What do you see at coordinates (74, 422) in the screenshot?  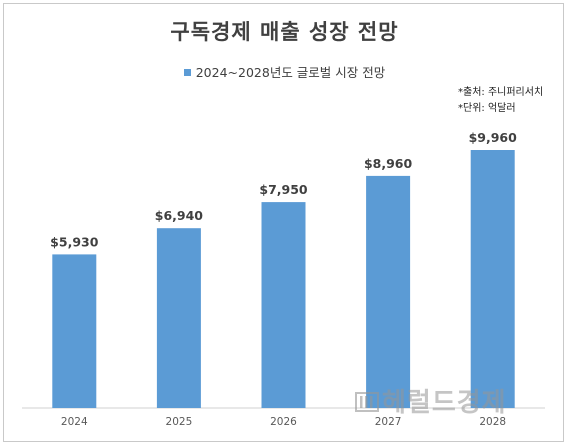 I see `x-tick-2024: 2024` at bounding box center [74, 422].